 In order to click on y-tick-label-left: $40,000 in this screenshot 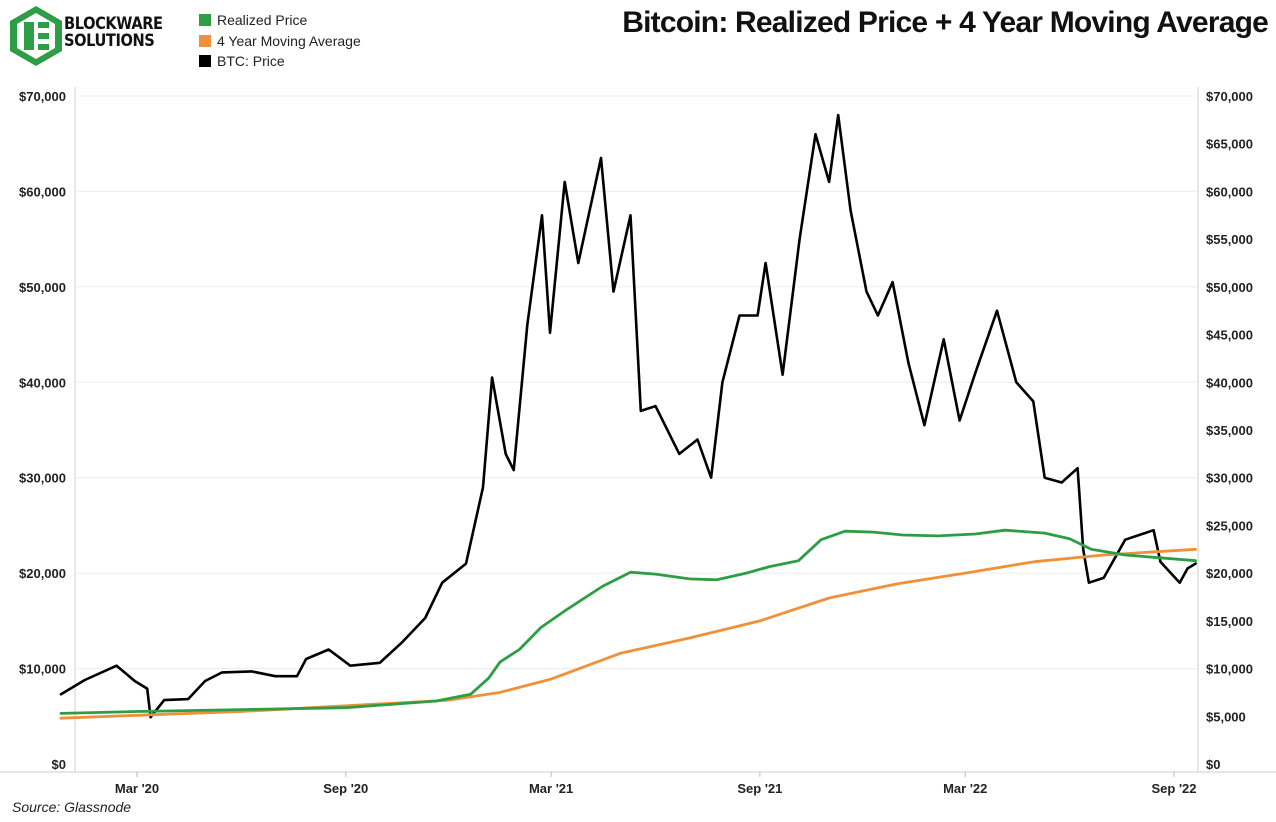, I will do `click(42, 382)`.